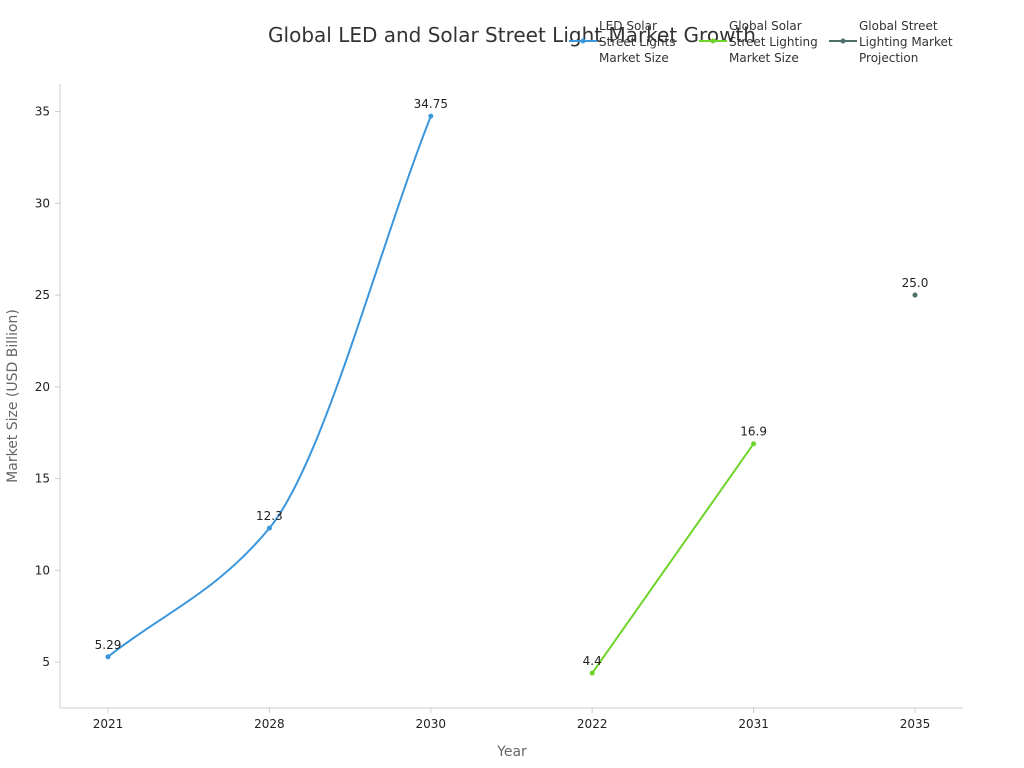 Image resolution: width=1024 pixels, height=768 pixels. I want to click on data-label: 5.29, so click(108, 645).